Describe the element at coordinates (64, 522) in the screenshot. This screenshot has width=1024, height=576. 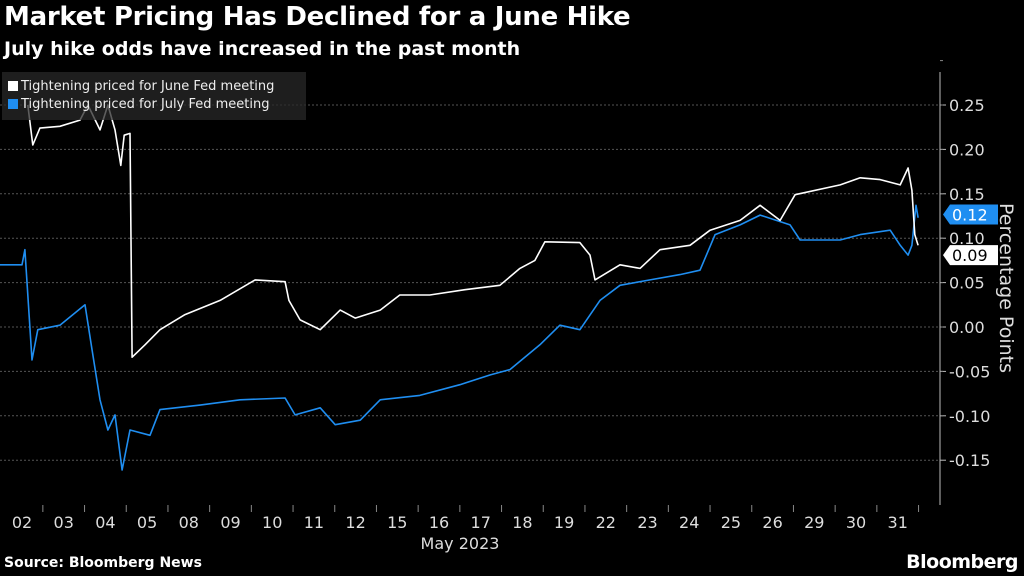
I see `x-tick-label: 03` at that location.